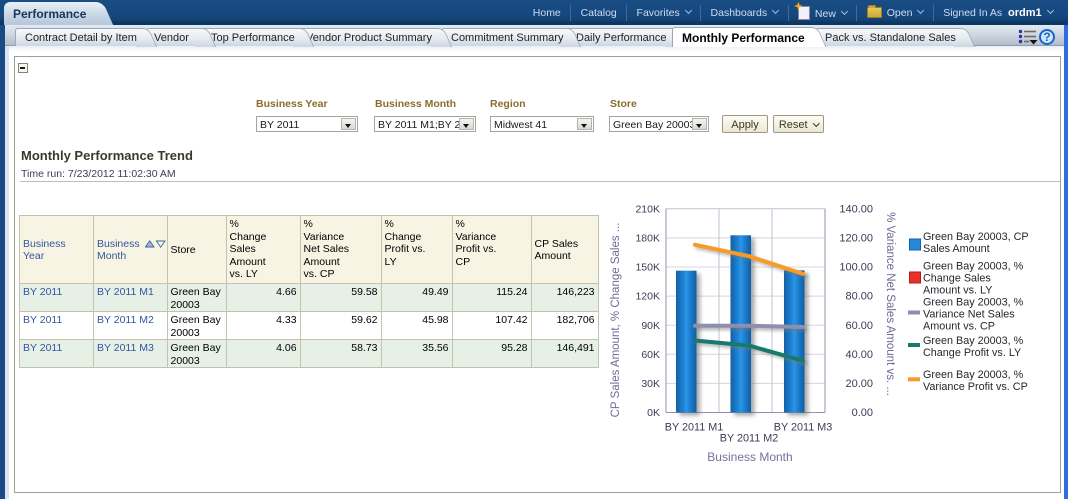 The image size is (1068, 499). What do you see at coordinates (956, 249) in the screenshot?
I see `svg-text: Sales Amount` at bounding box center [956, 249].